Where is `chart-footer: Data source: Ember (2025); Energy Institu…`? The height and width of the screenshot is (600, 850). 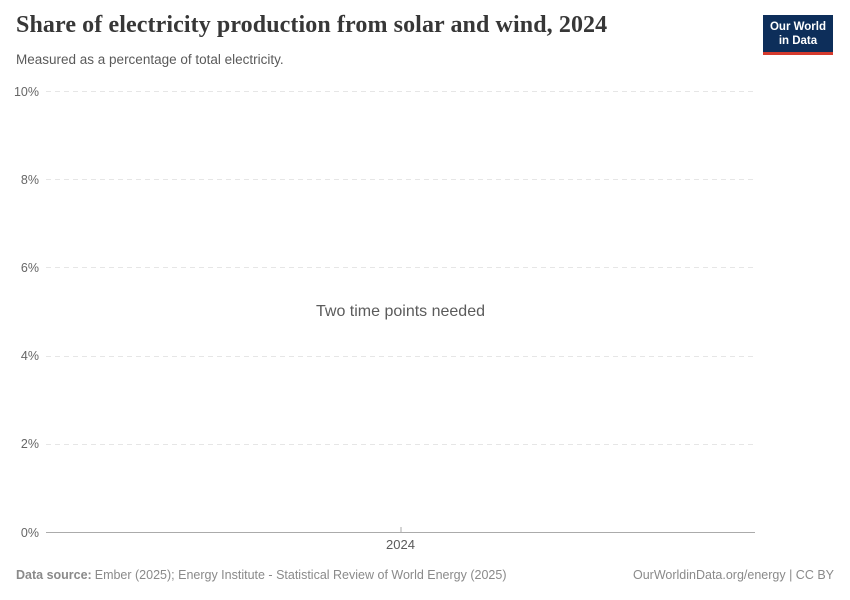 chart-footer: Data source: Ember (2025); Energy Institu… is located at coordinates (425, 575).